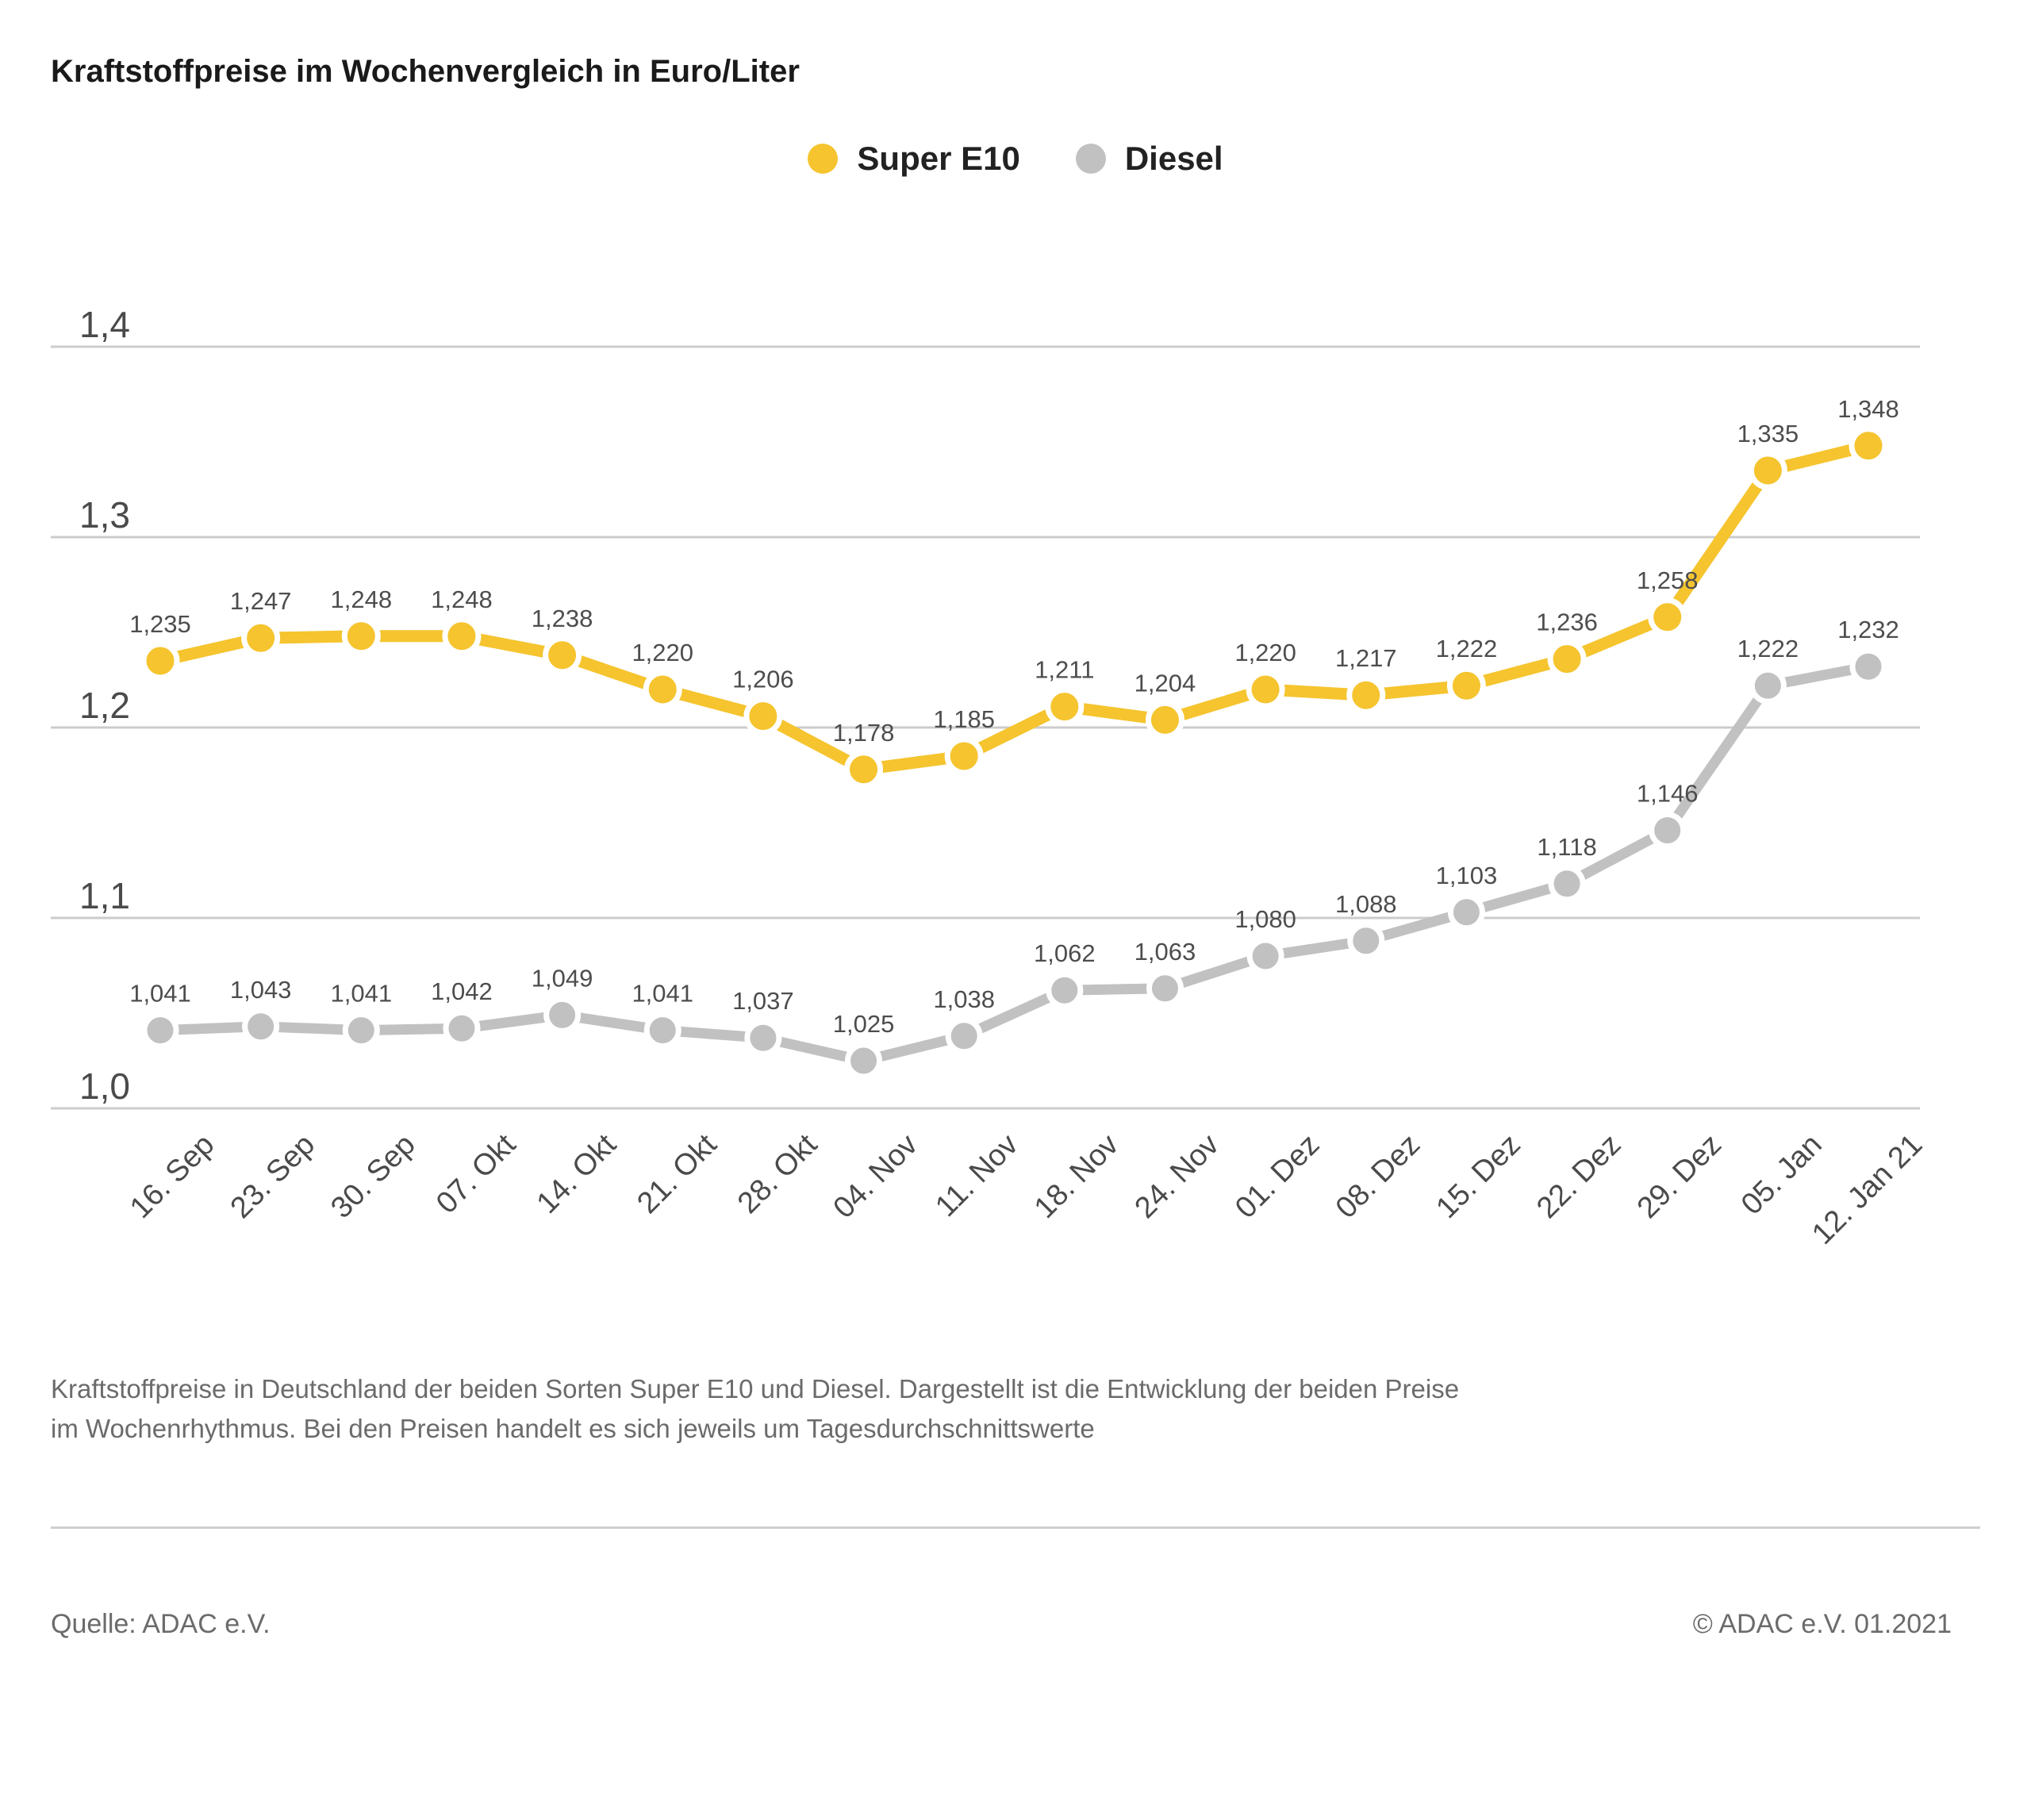 This screenshot has height=1820, width=2031. I want to click on data-point-label: 1,146, so click(1668, 794).